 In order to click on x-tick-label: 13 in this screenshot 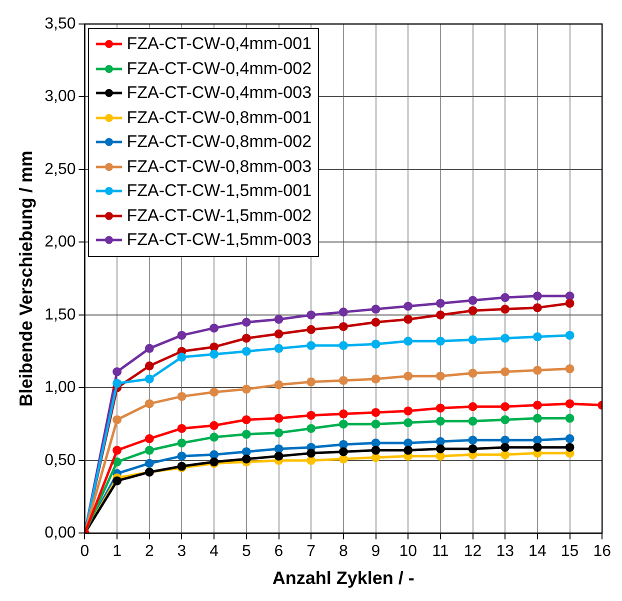, I will do `click(505, 551)`.